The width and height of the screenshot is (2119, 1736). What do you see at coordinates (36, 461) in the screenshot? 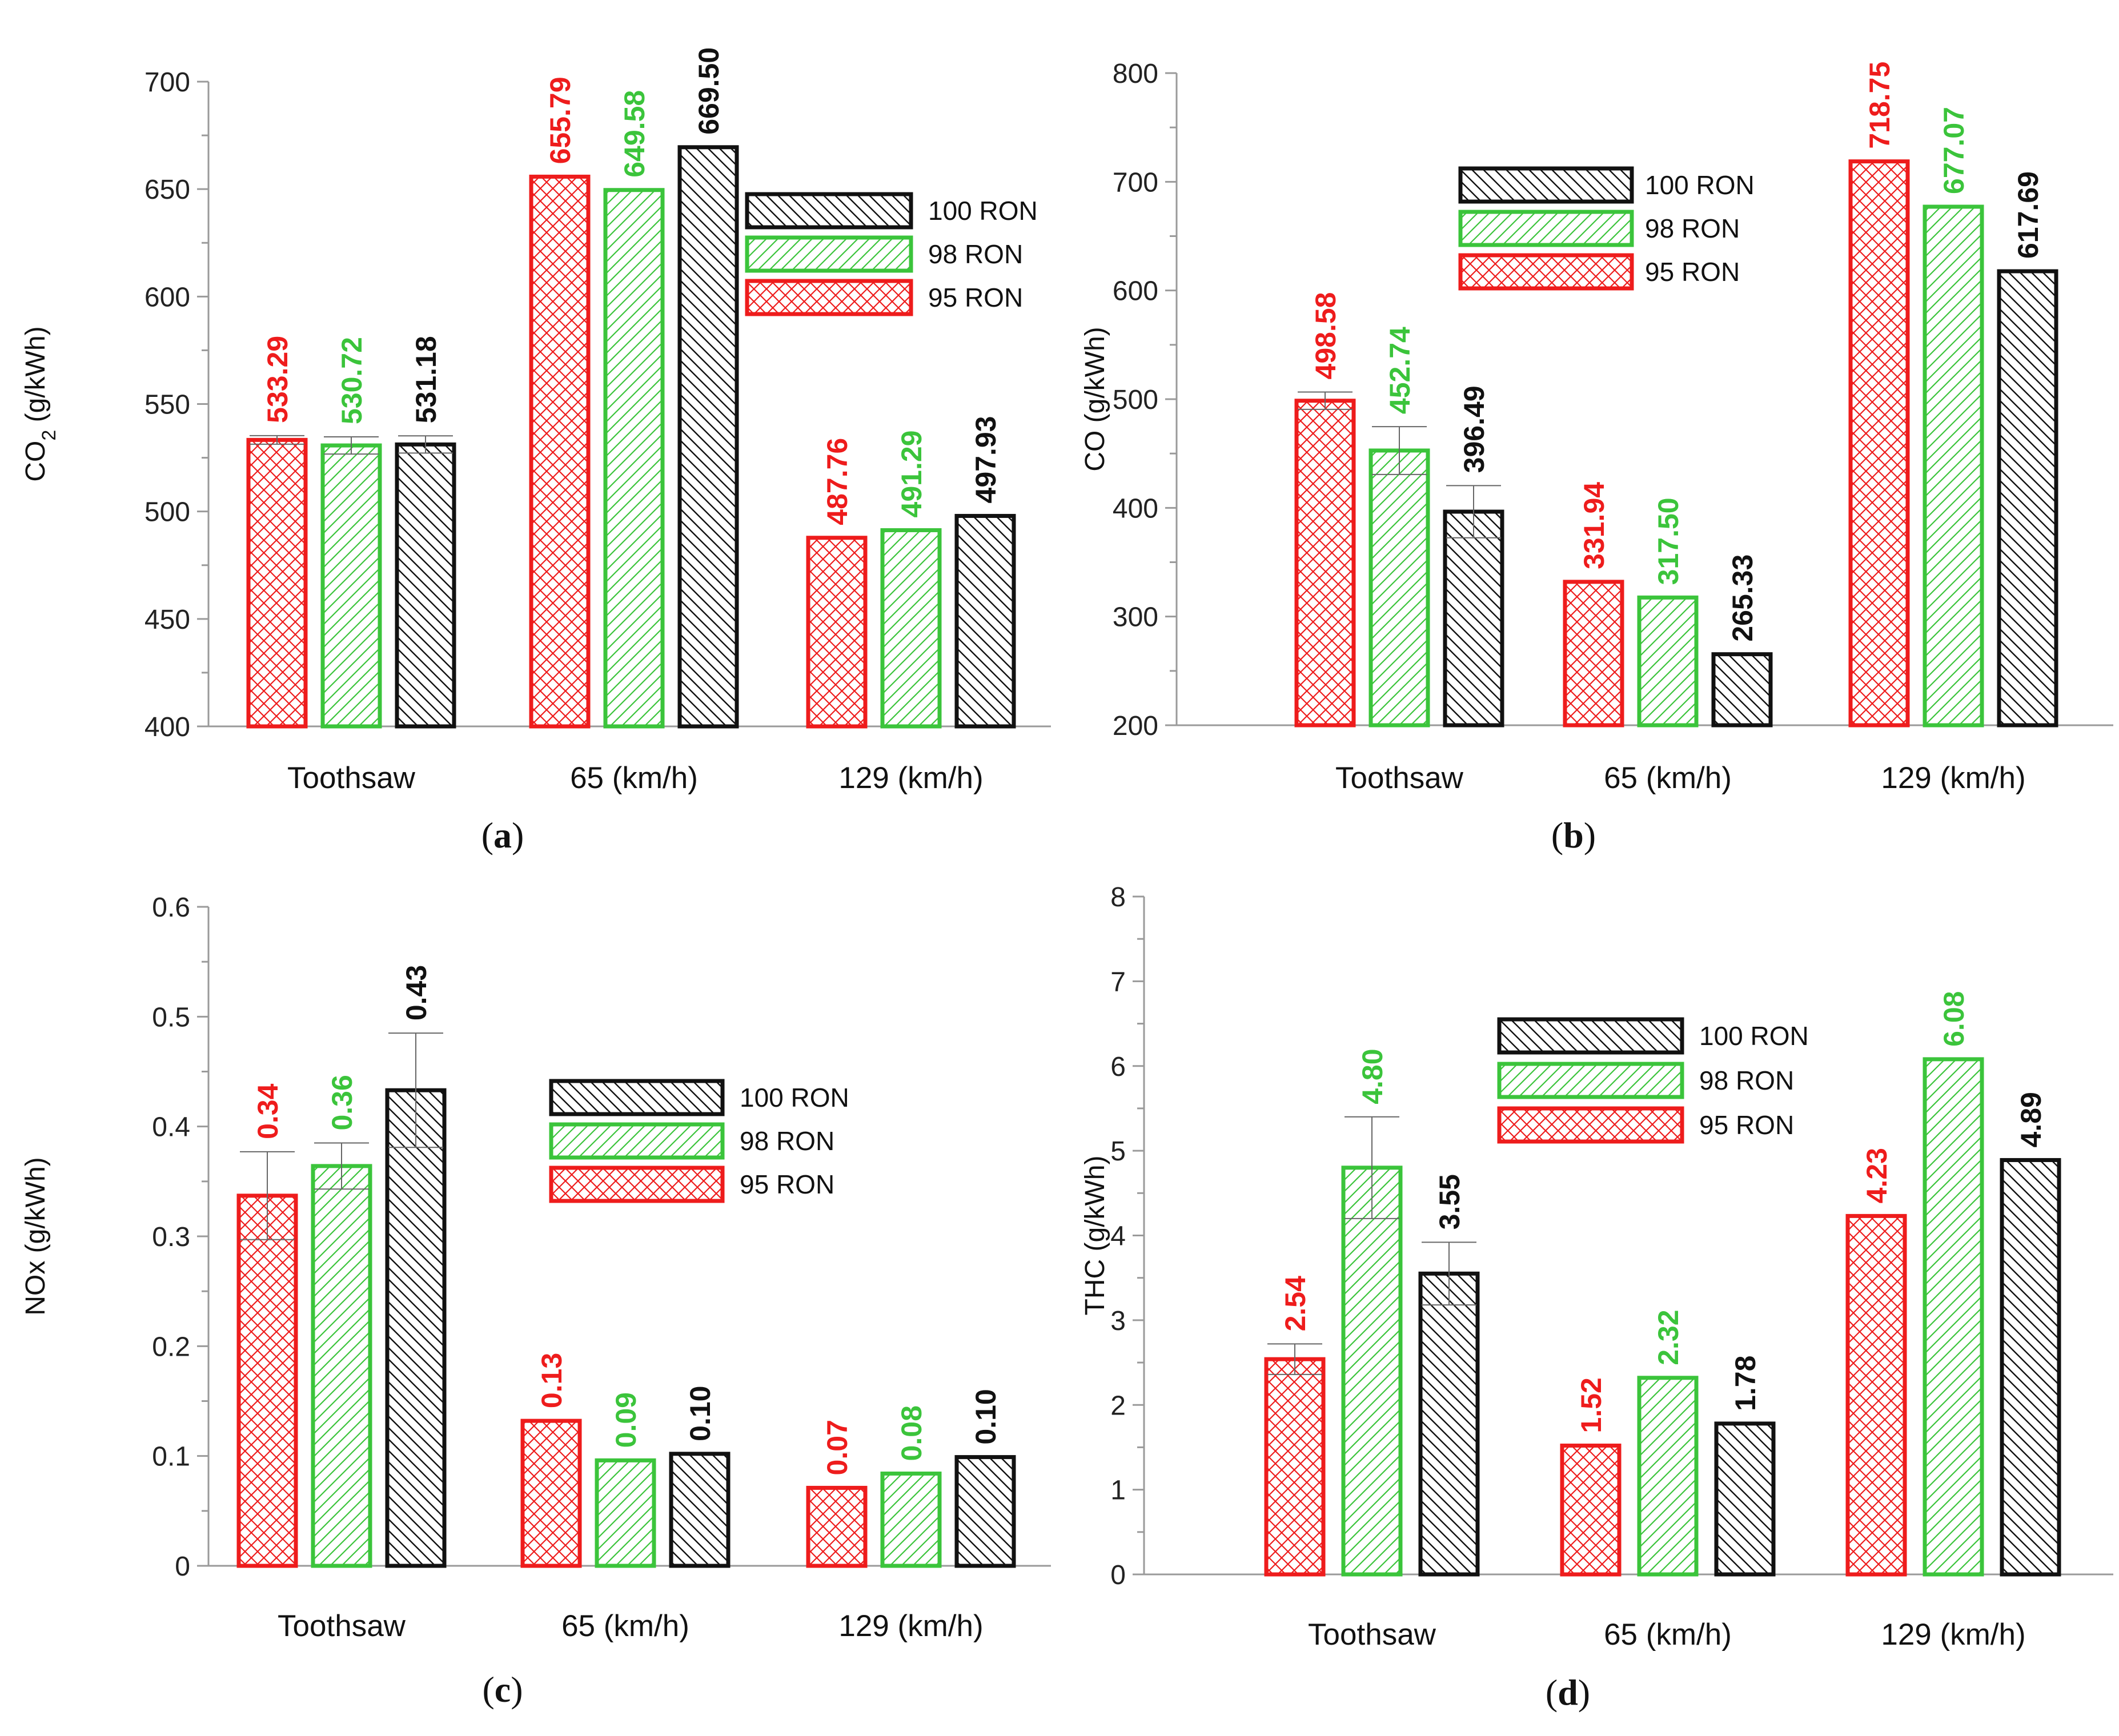
I see `y-axis-title-main: CO` at bounding box center [36, 461].